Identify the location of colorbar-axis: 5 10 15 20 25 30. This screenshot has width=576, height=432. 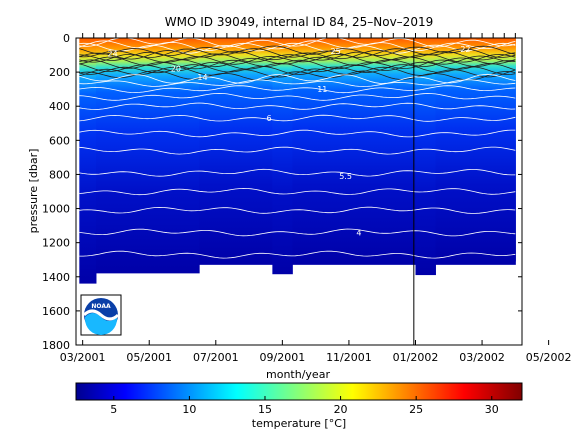
(304, 406).